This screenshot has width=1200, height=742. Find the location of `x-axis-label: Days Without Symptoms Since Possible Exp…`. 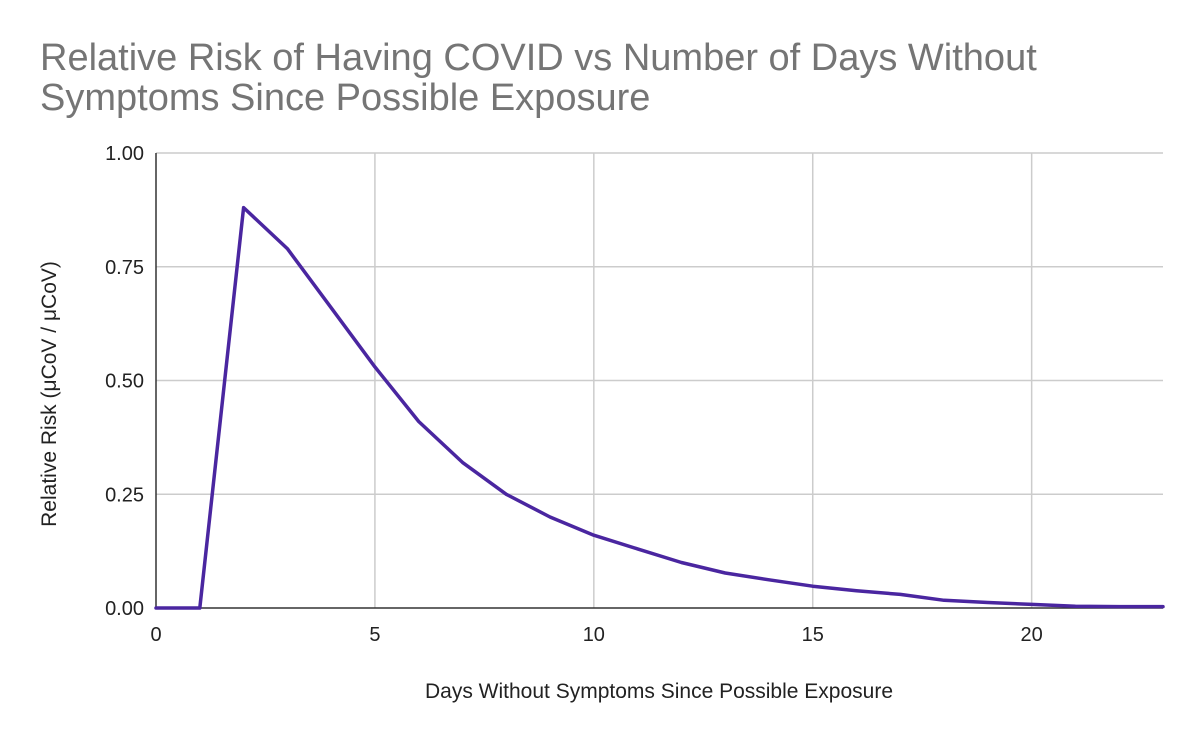

x-axis-label: Days Without Symptoms Since Possible Exp… is located at coordinates (659, 691).